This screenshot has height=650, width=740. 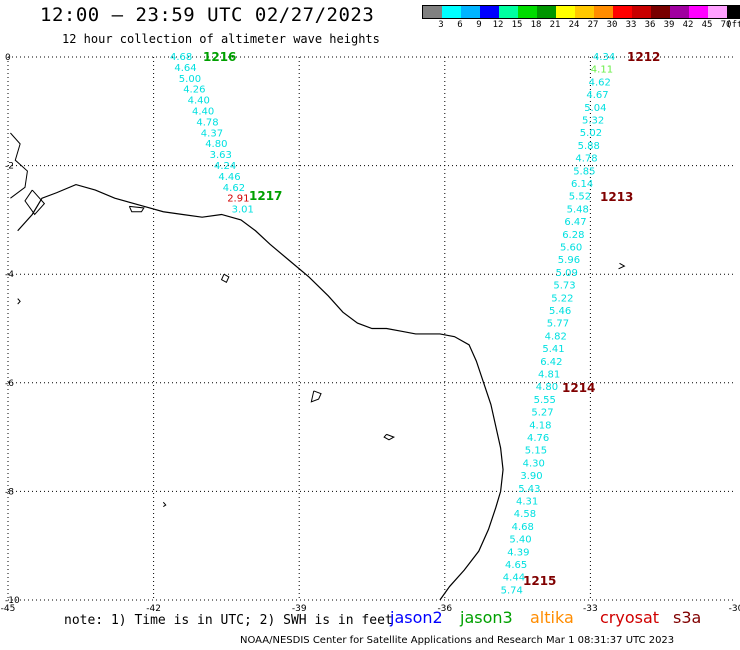 I want to click on legend-tick-label: 27, so click(x=593, y=25).